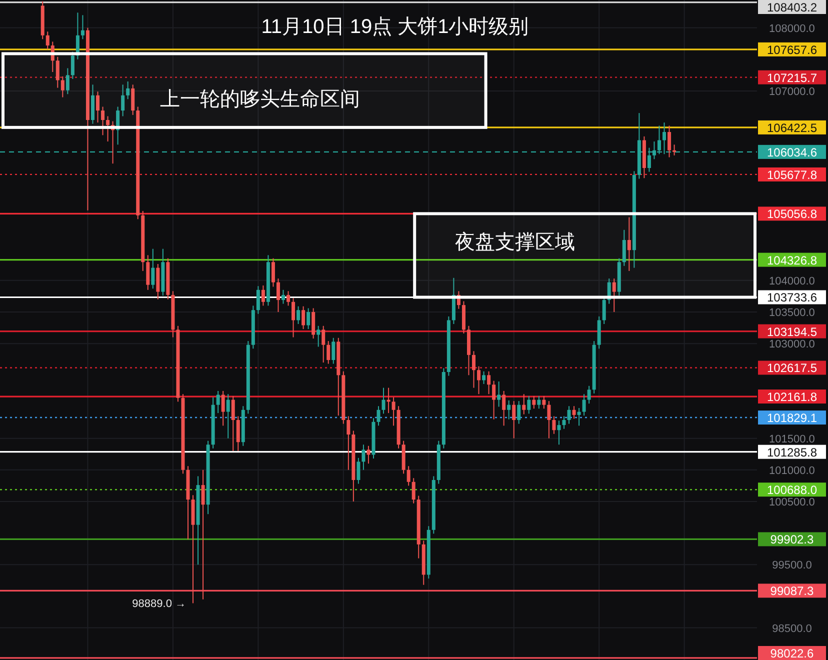  I want to click on ref-line-label: 105677.8, so click(792, 175).